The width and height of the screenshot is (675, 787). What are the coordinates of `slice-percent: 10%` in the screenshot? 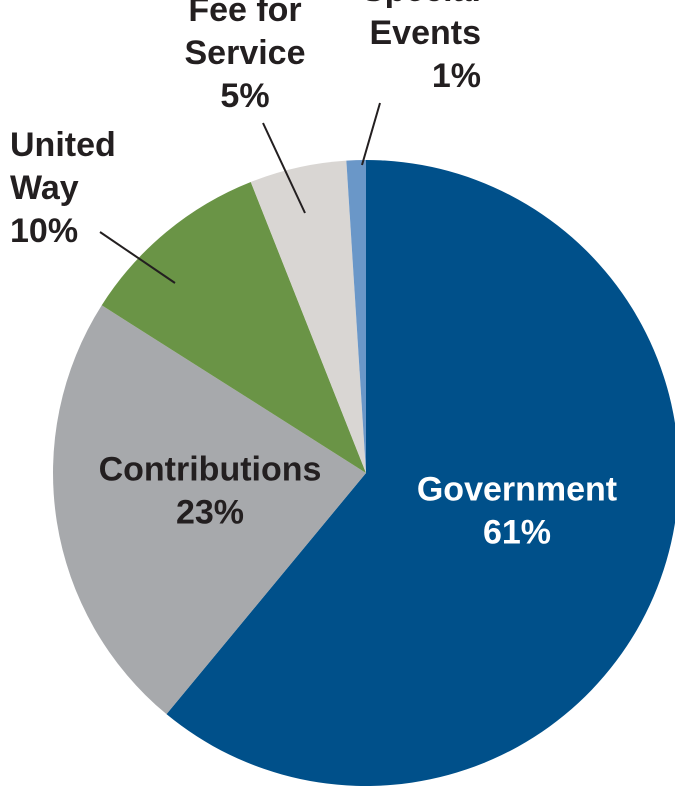 It's located at (44, 231).